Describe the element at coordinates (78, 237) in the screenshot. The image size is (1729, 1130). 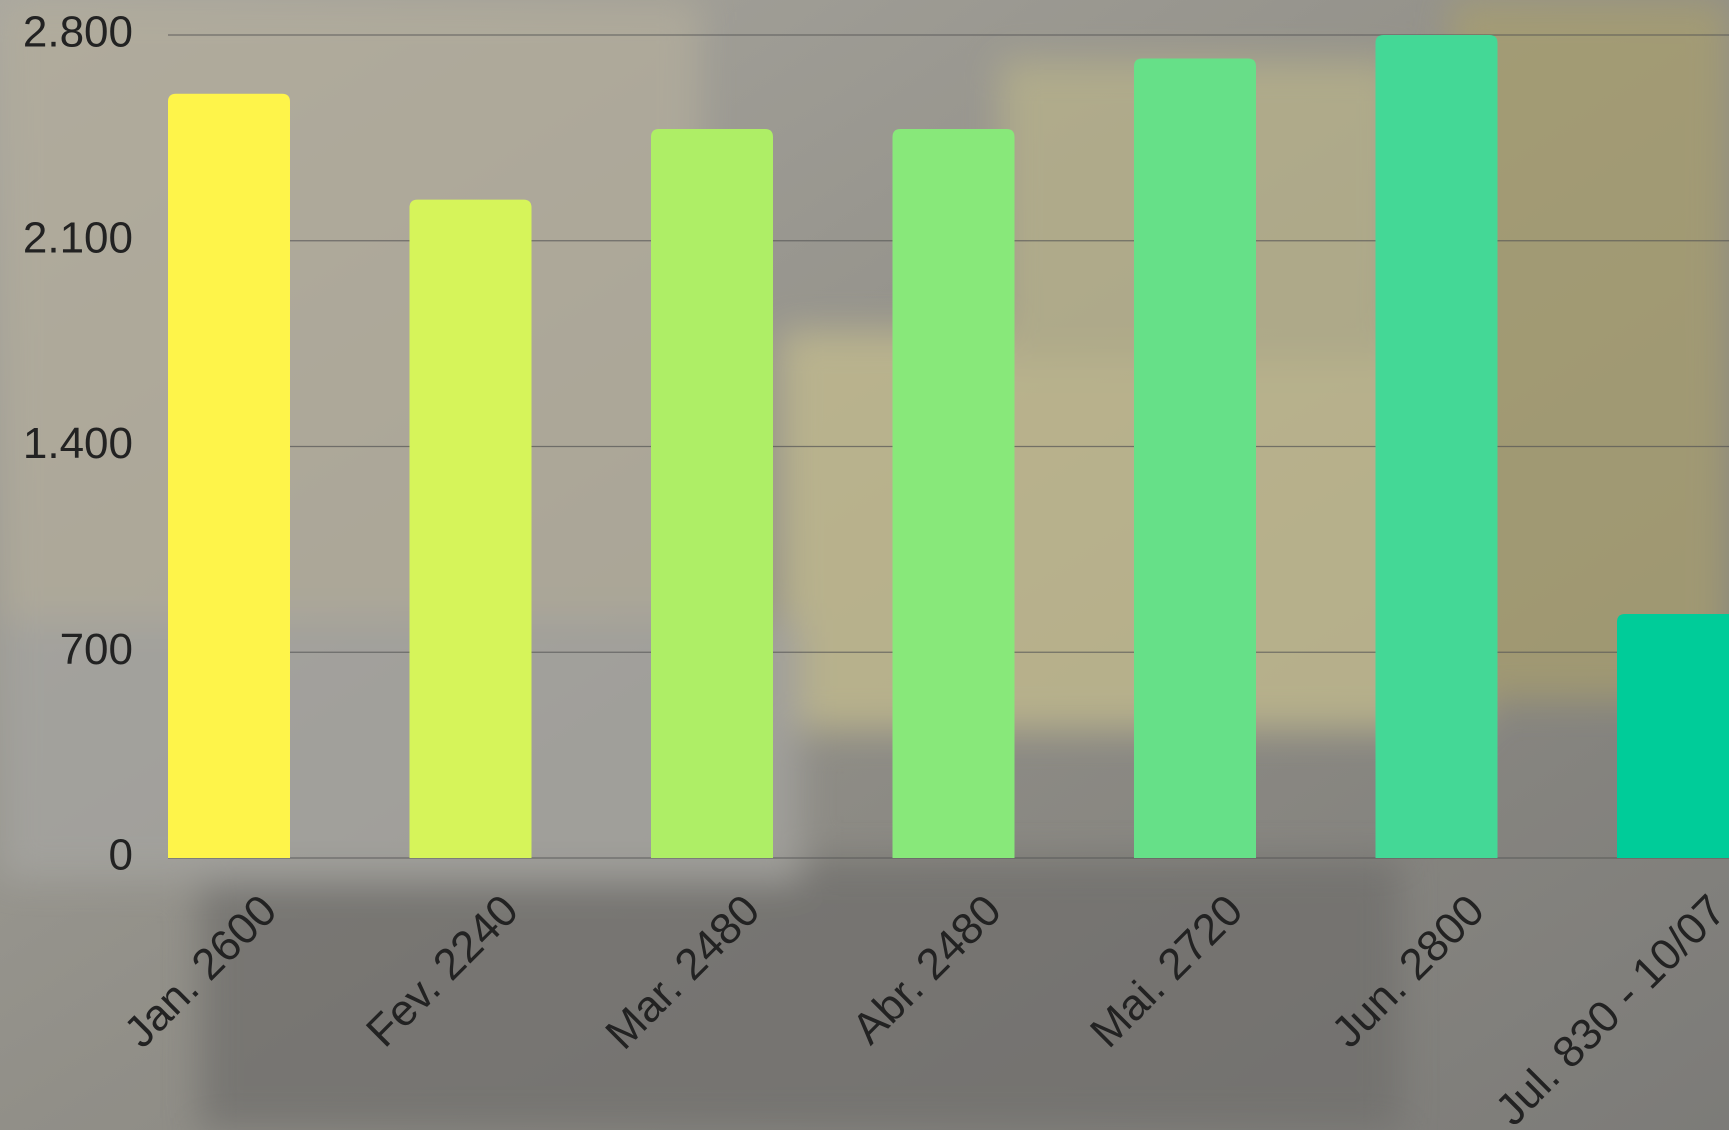
I see `y-tick-label: 2.100` at that location.